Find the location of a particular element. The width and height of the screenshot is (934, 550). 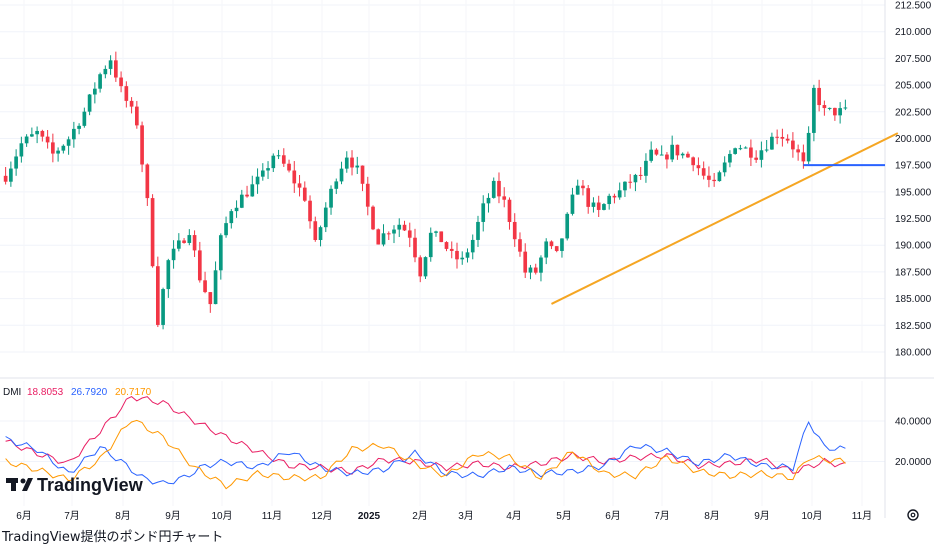

drawing-tools is located at coordinates (725, 218).